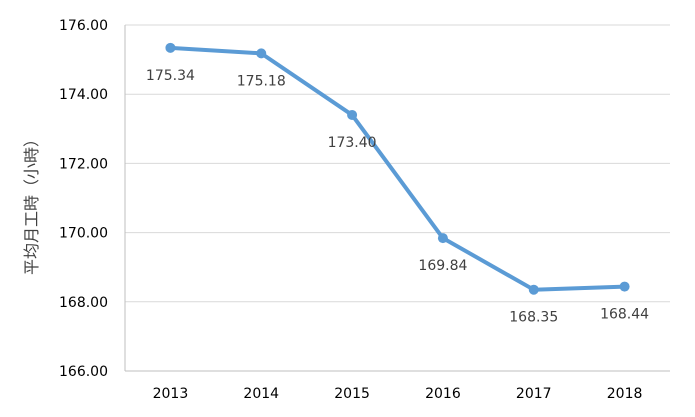  What do you see at coordinates (352, 394) in the screenshot?
I see `x-tick-label-2015: 2015` at bounding box center [352, 394].